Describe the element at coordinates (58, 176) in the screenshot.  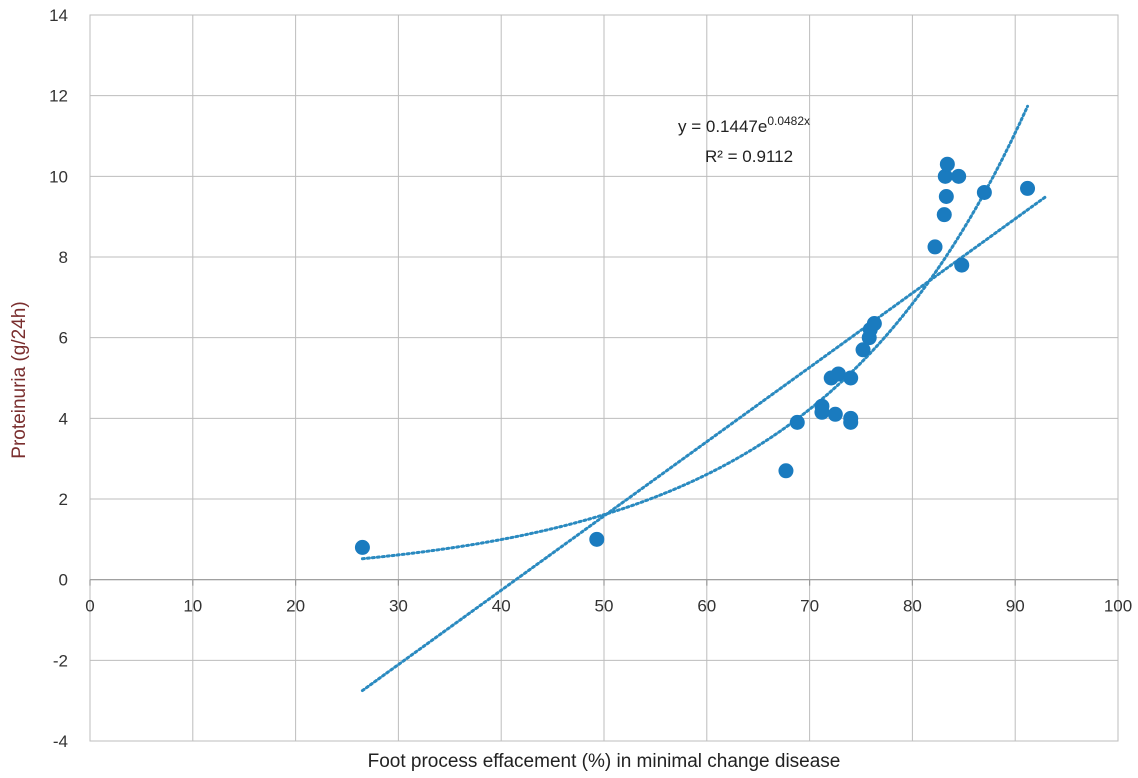
I see `y-tick-label: 10` at that location.